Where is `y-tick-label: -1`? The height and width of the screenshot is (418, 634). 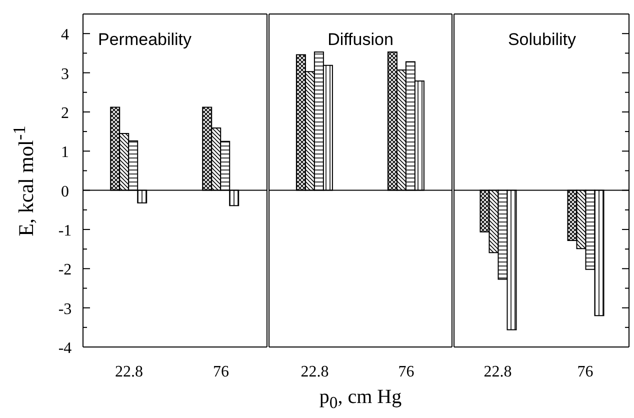
y-tick-label: -1 is located at coordinates (65, 231).